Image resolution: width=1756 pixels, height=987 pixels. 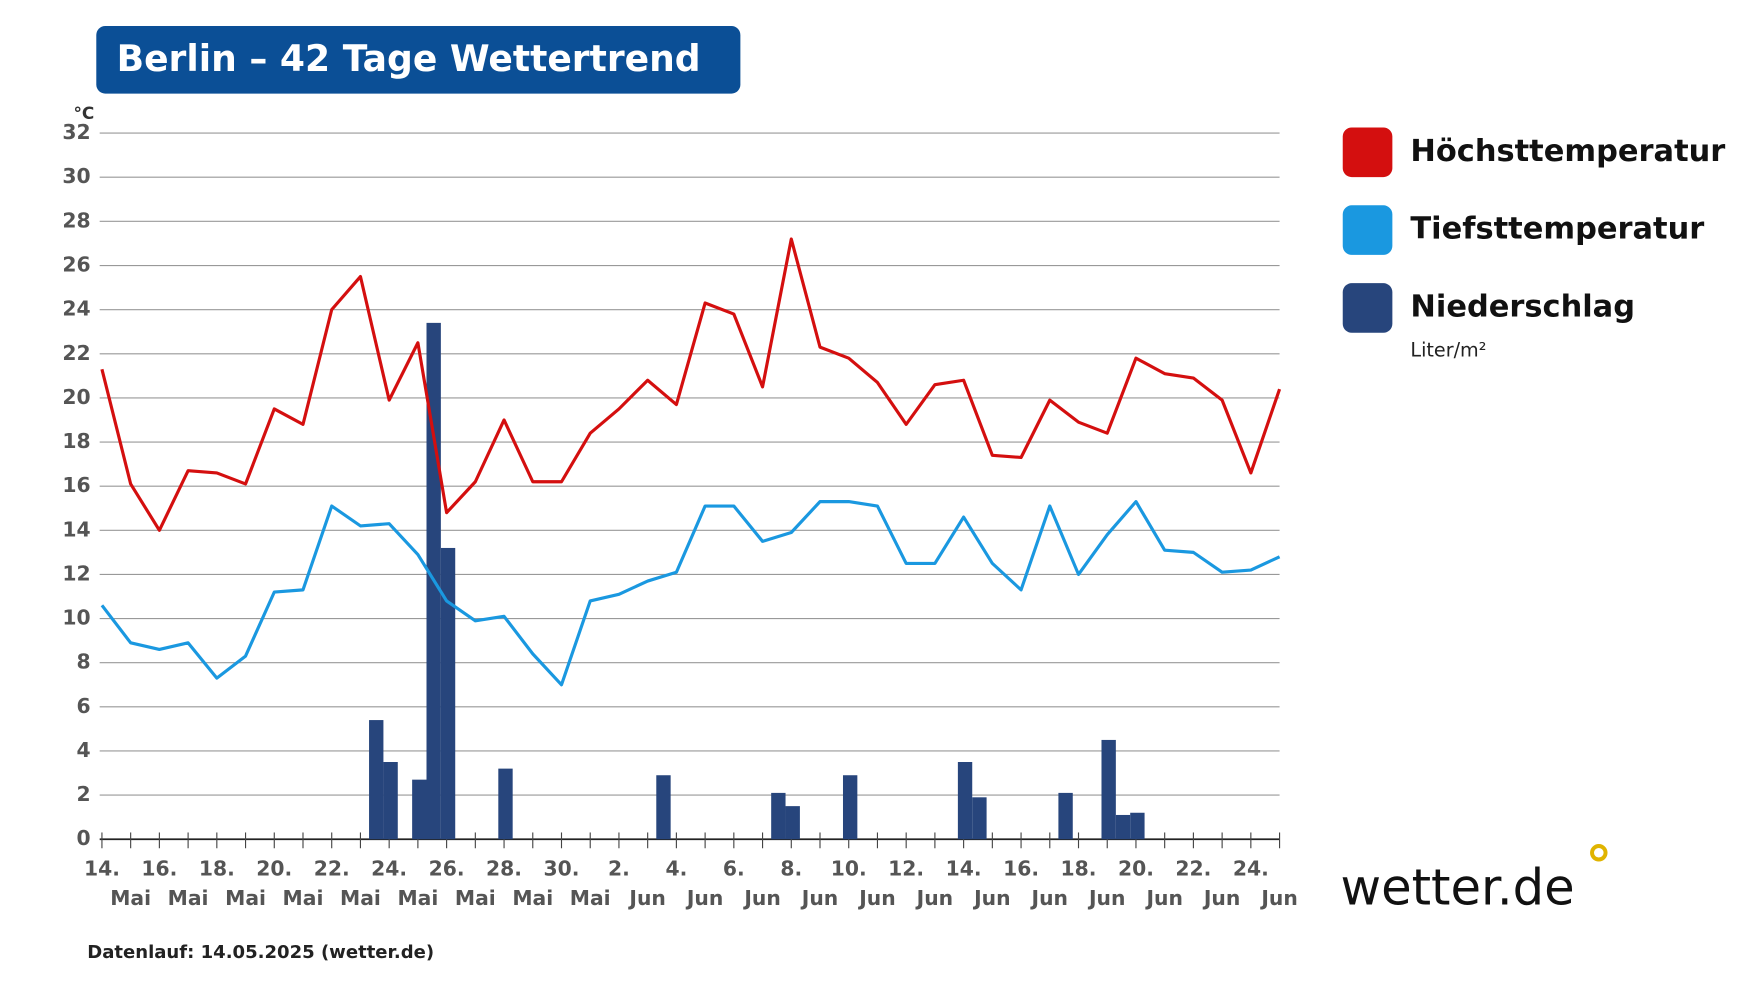 I want to click on y-tick-label: 8, so click(x=84, y=662).